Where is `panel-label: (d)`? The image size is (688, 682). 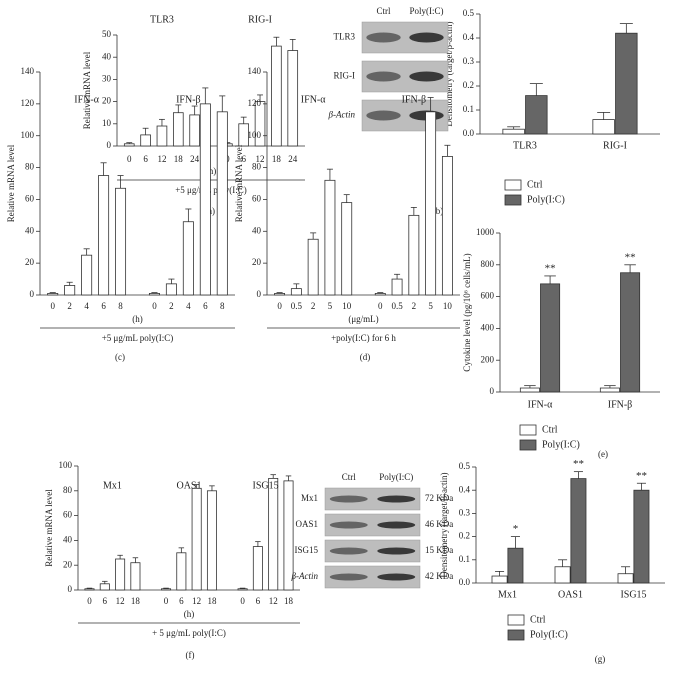
panel-label: (d) is located at coordinates (365, 357).